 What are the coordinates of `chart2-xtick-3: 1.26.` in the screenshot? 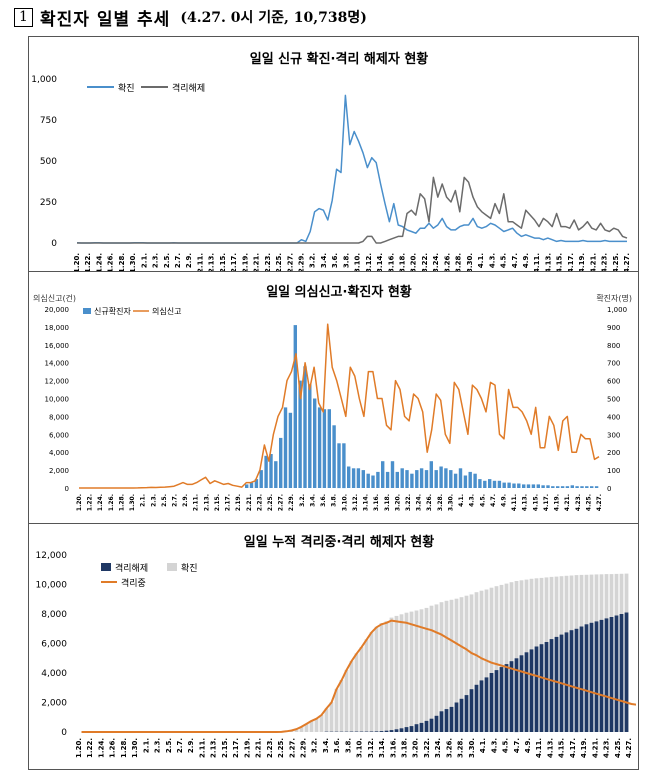 It's located at (111, 502).